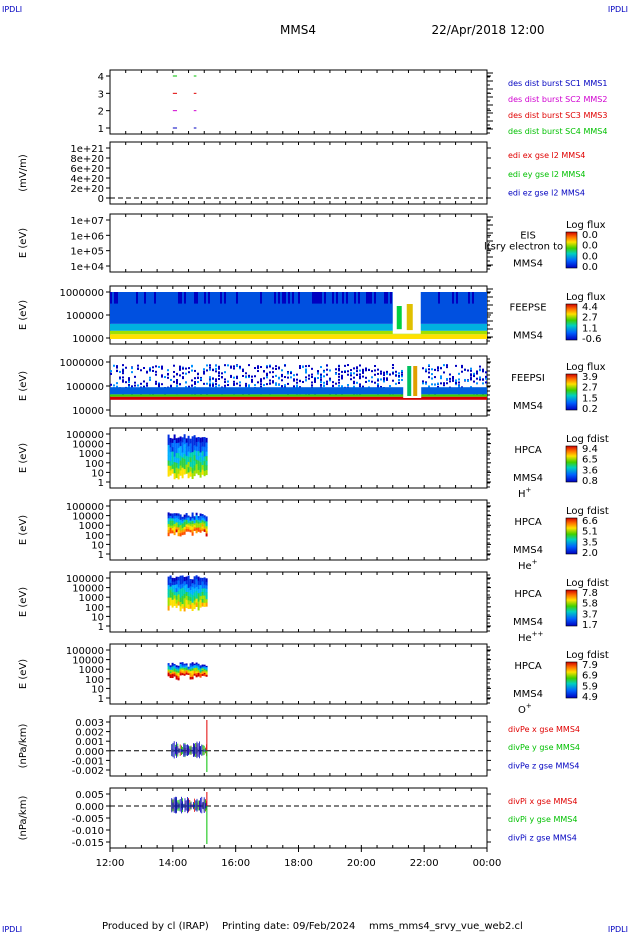  Describe the element at coordinates (172, 863) in the screenshot. I see `x-tick-label: 14:00` at that location.